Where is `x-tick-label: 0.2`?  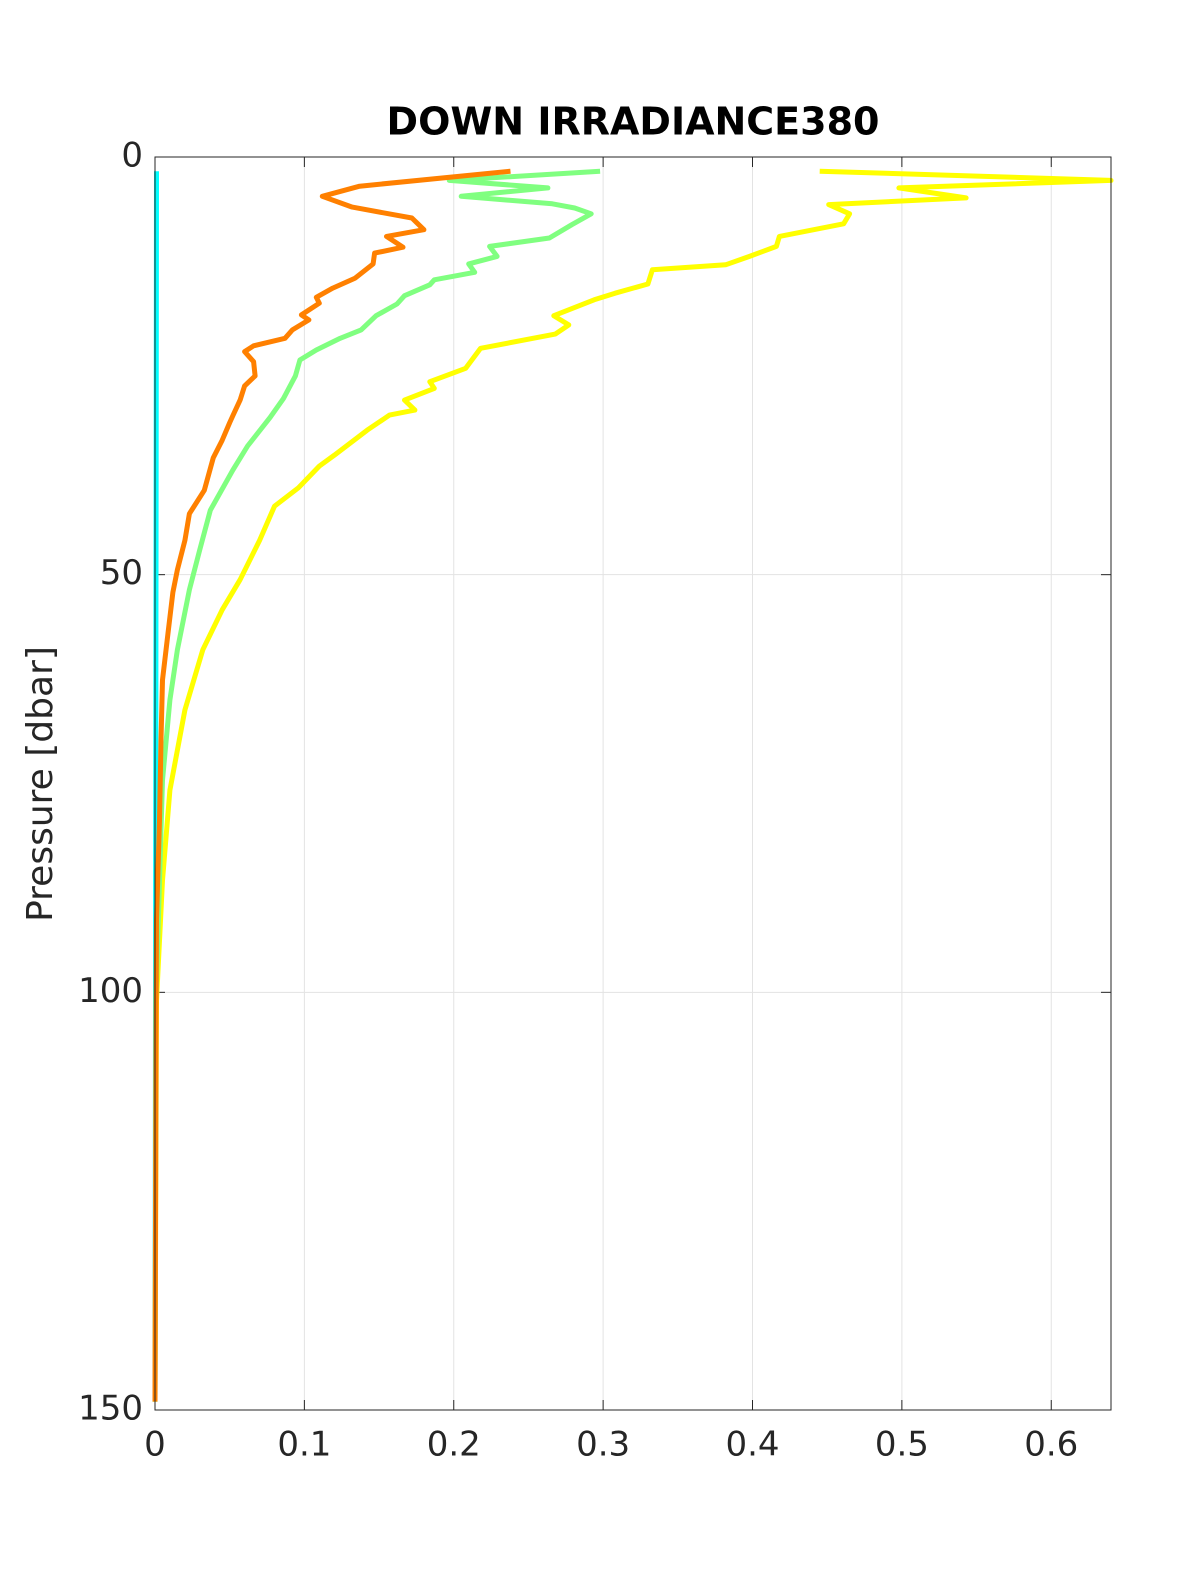
x-tick-label: 0.2 is located at coordinates (454, 1445).